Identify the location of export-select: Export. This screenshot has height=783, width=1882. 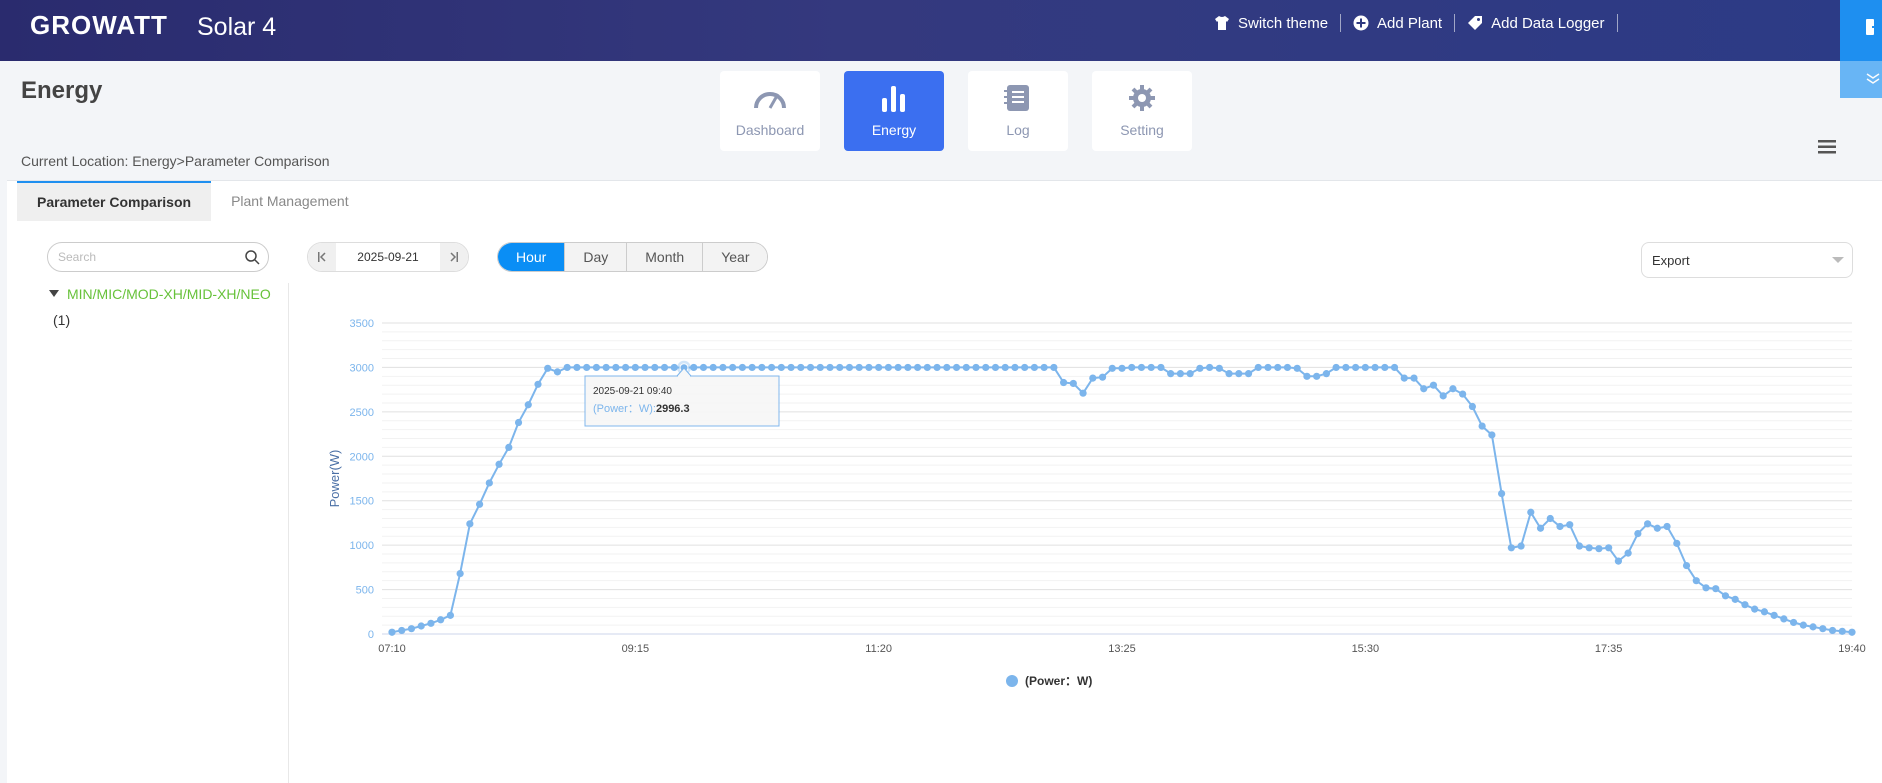
(1747, 260).